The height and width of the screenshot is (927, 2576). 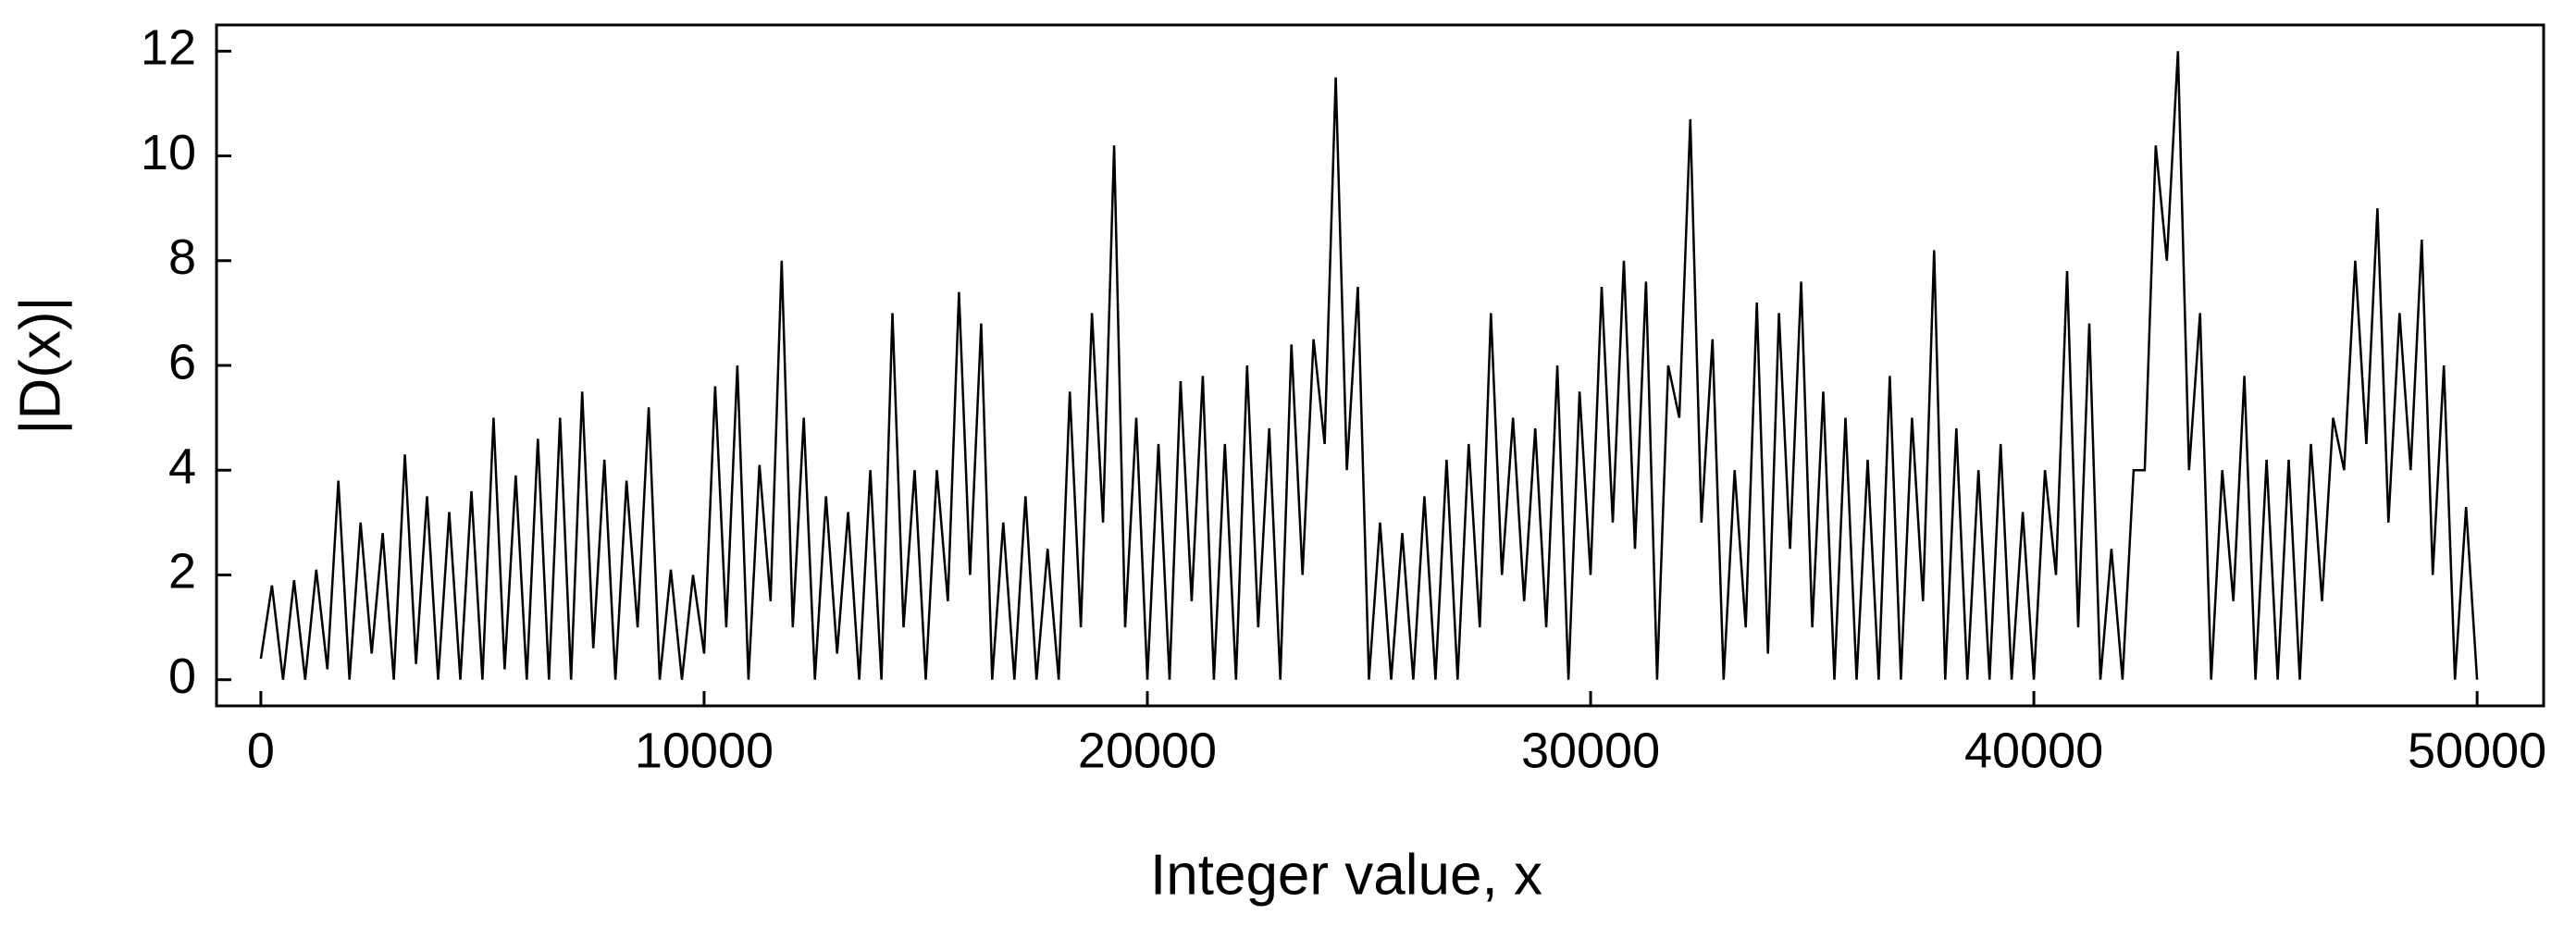 What do you see at coordinates (169, 48) in the screenshot?
I see `y-tick-label: 12` at bounding box center [169, 48].